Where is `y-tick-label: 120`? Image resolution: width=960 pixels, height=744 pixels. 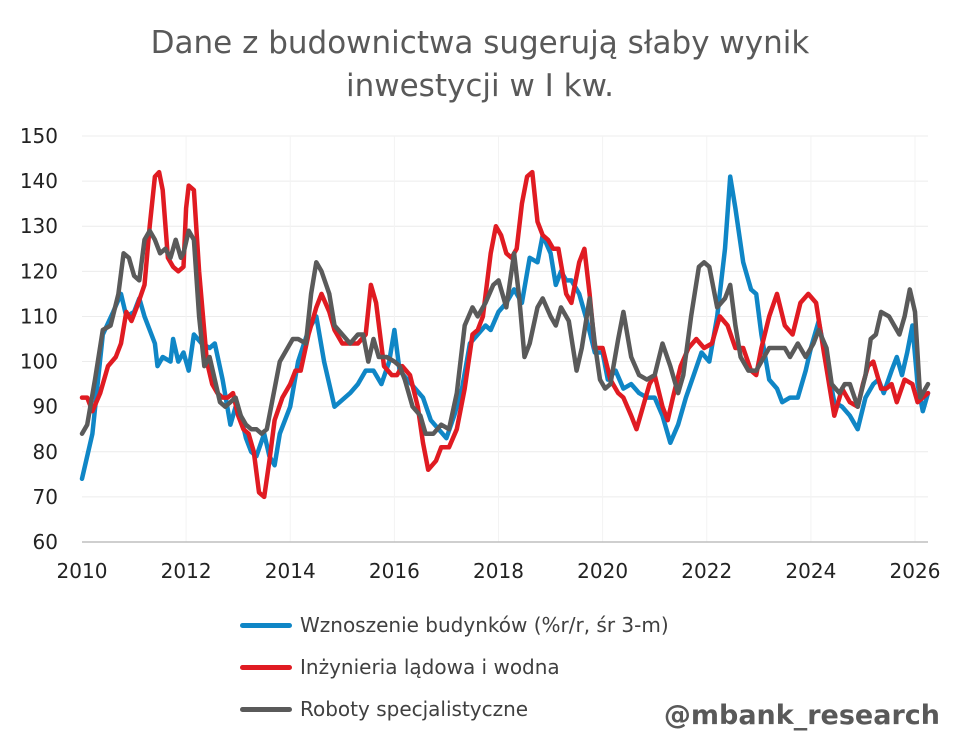
y-tick-label: 120 is located at coordinates (39, 271).